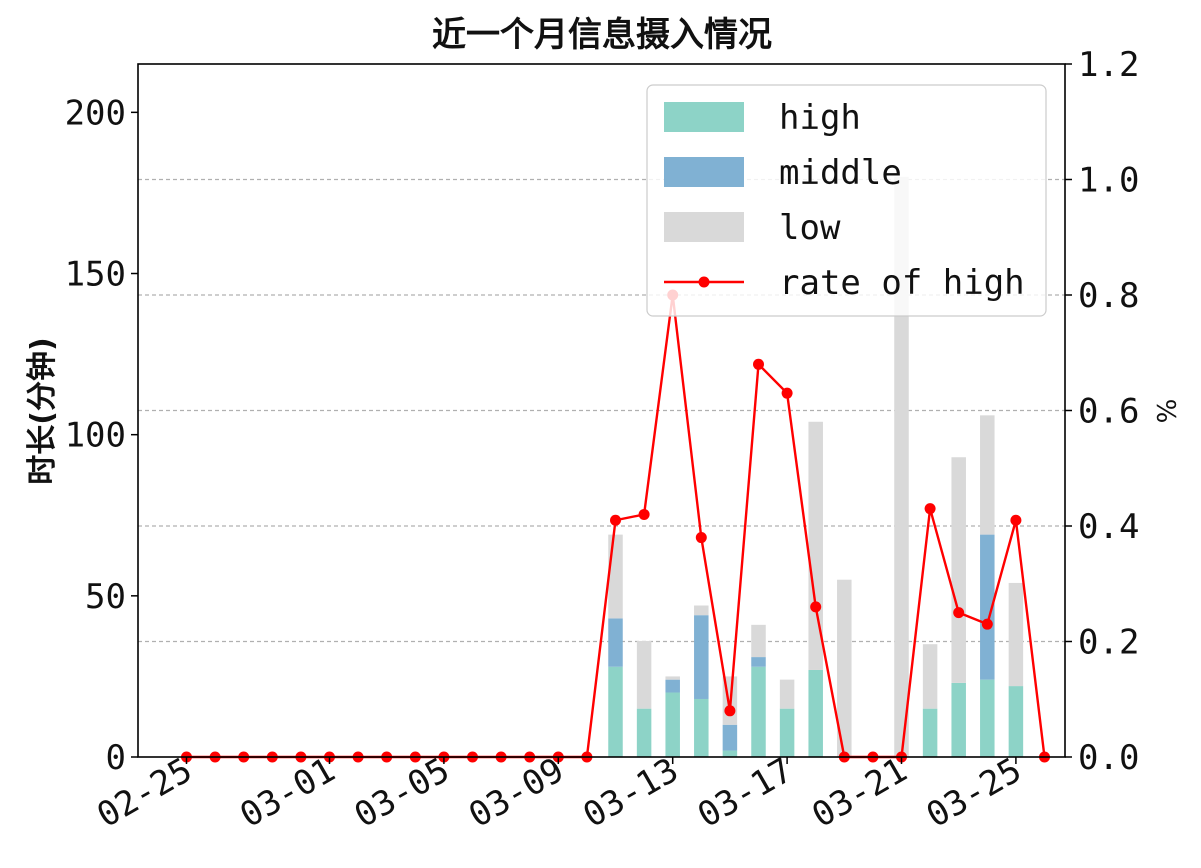 This screenshot has height=868, width=1201. What do you see at coordinates (42, 410) in the screenshot?
I see `y-axis-label: 时长(分钟)` at bounding box center [42, 410].